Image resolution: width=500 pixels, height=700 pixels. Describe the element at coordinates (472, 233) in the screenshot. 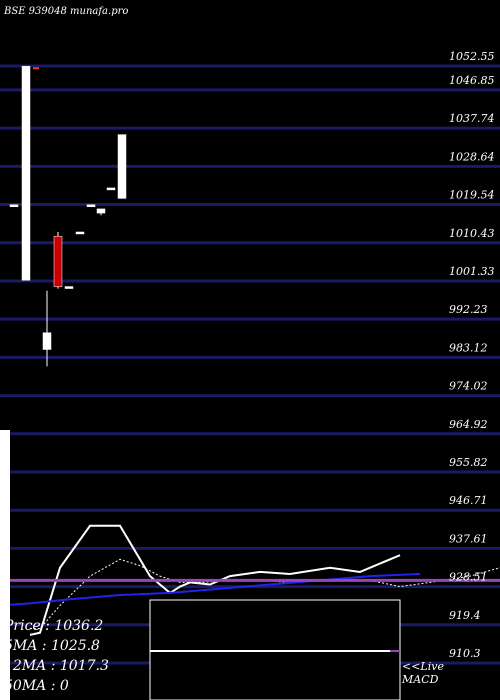

I see `y-tick-label: 1010.43` at that location.